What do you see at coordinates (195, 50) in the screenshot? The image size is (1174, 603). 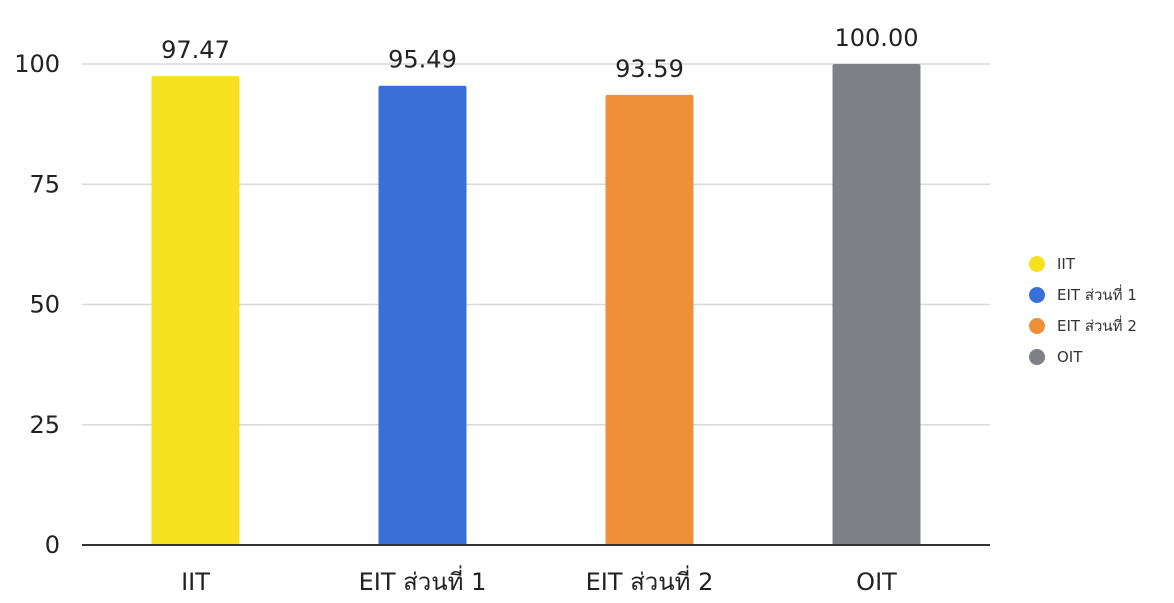 I see `data-label: 97.47` at bounding box center [195, 50].